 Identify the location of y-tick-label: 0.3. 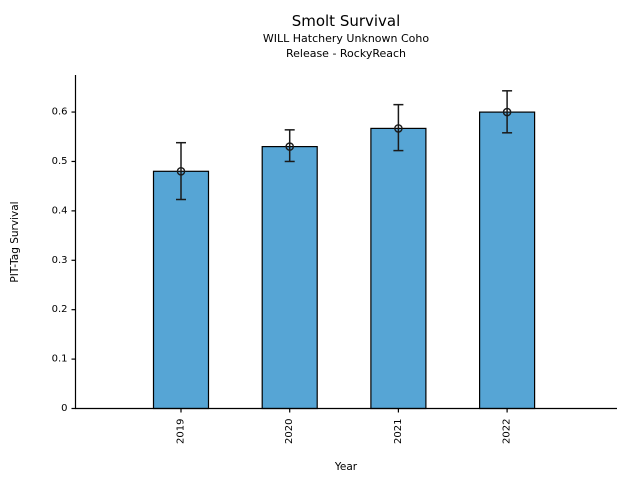
(60, 260).